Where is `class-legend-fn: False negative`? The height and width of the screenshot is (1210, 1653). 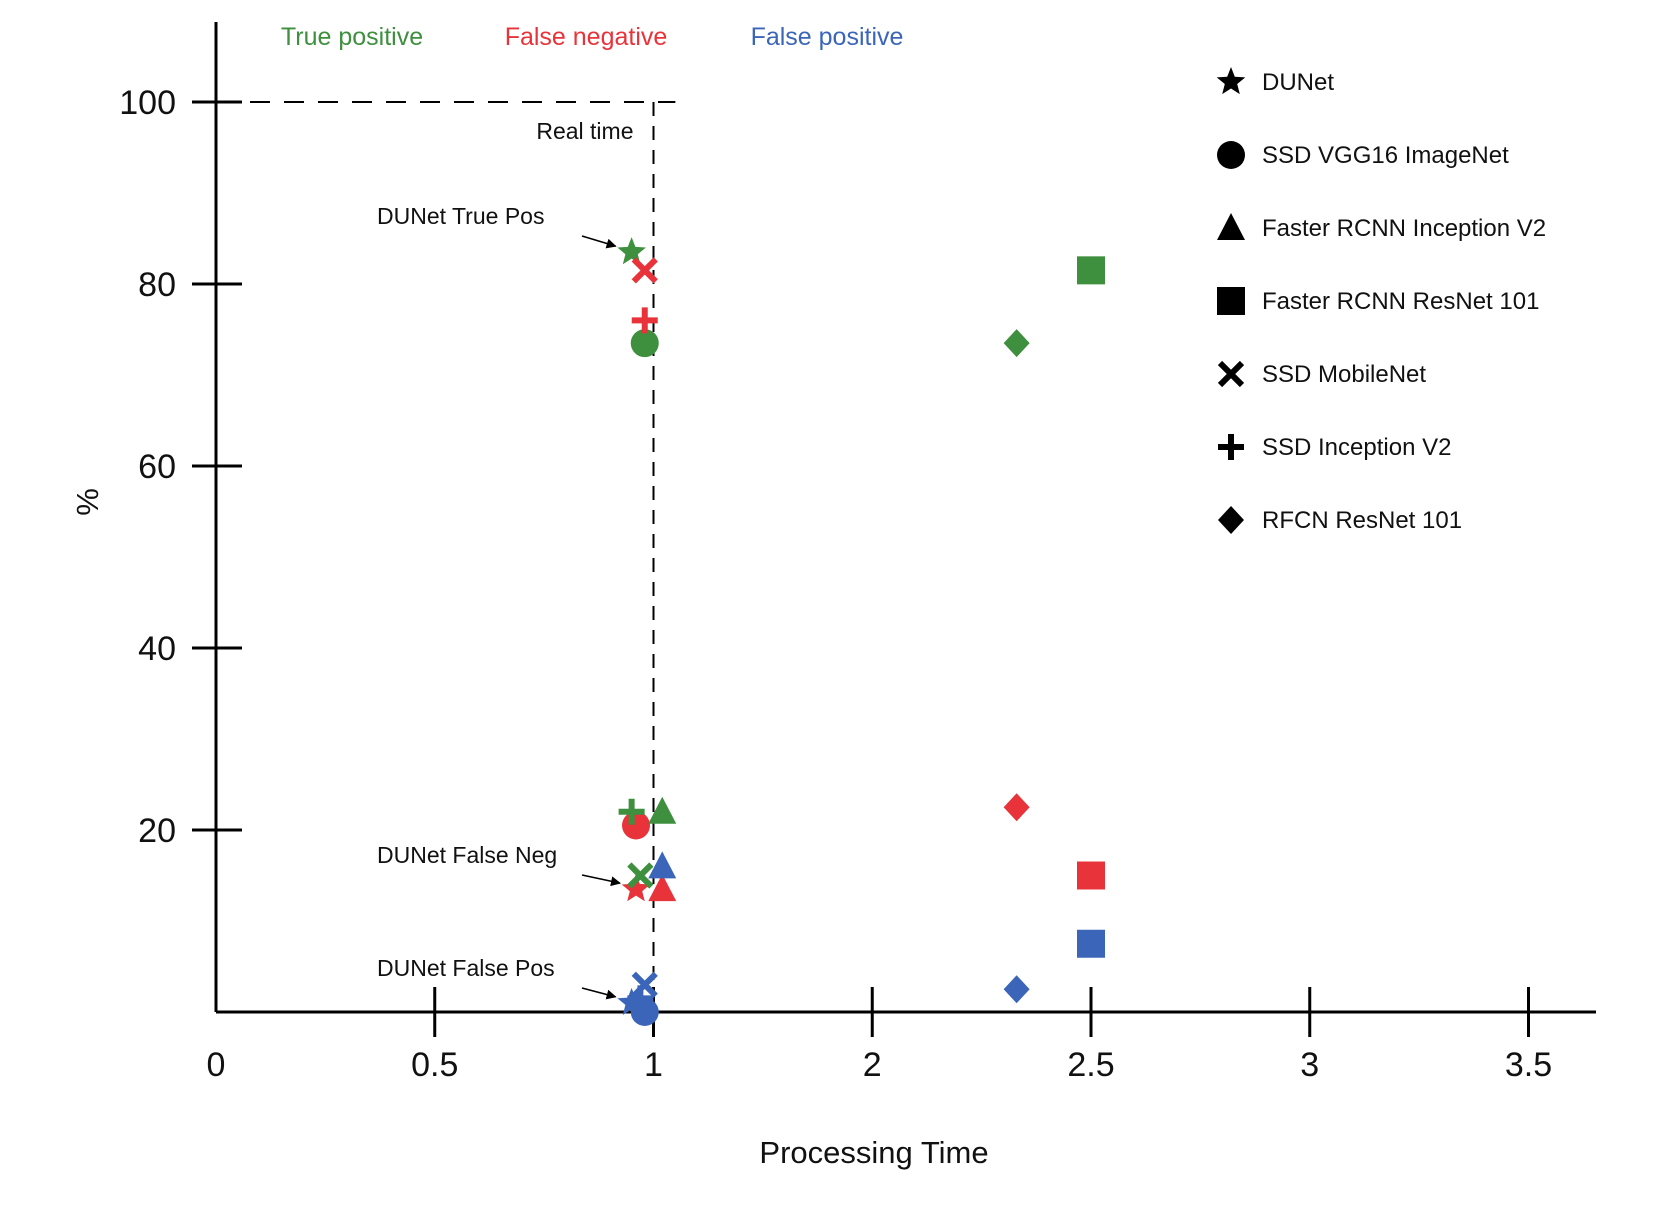 class-legend-fn: False negative is located at coordinates (586, 37).